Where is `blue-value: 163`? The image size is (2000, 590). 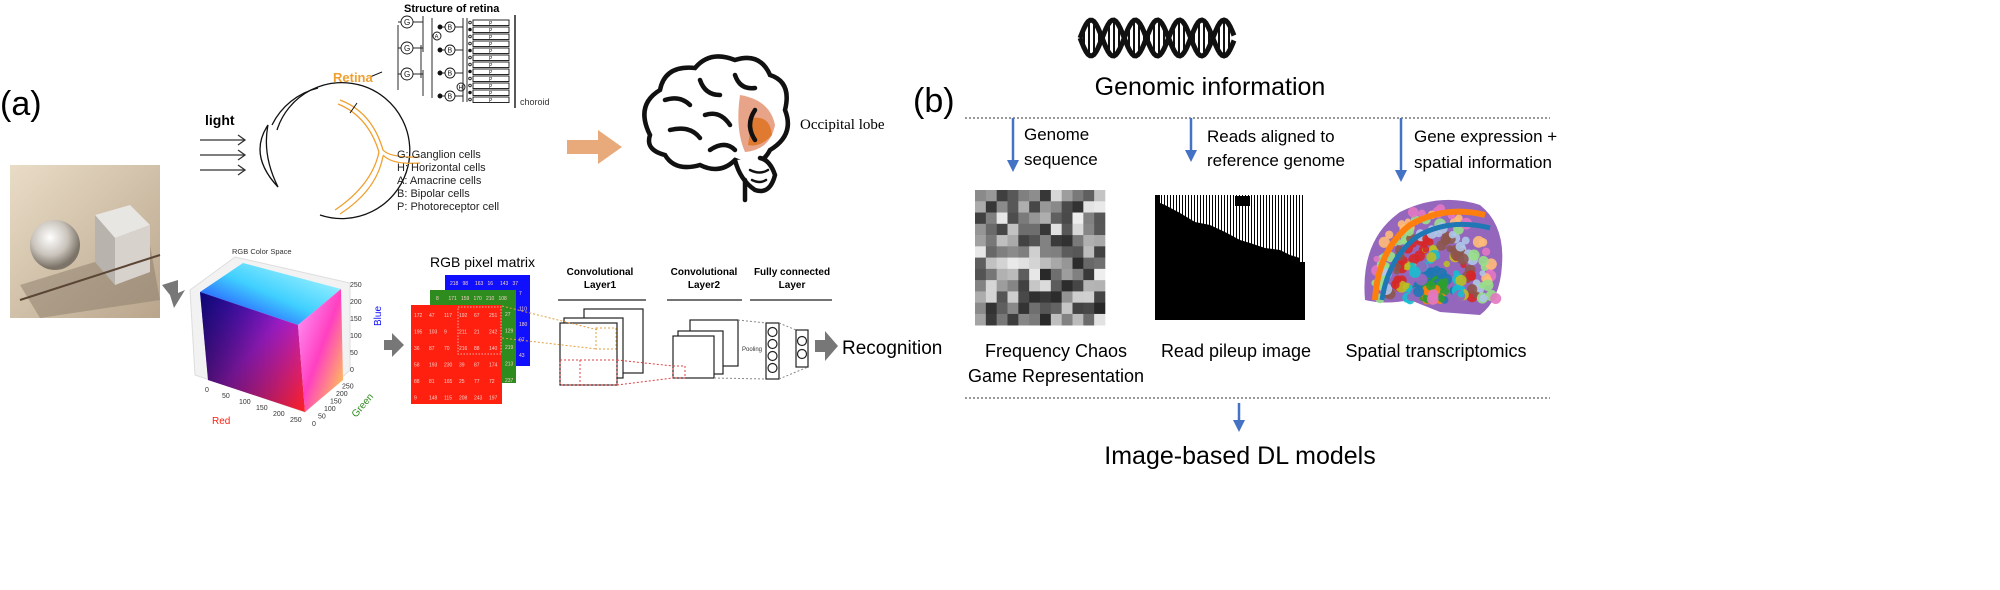
blue-value: 163 is located at coordinates (479, 284).